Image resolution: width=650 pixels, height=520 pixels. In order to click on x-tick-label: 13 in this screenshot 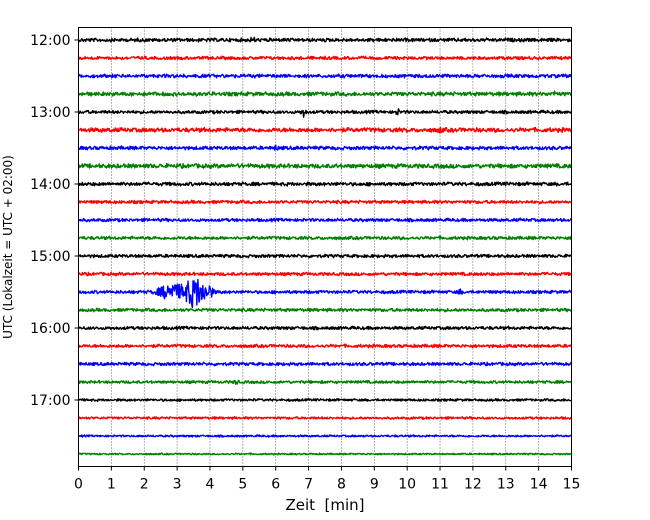, I will do `click(506, 485)`.